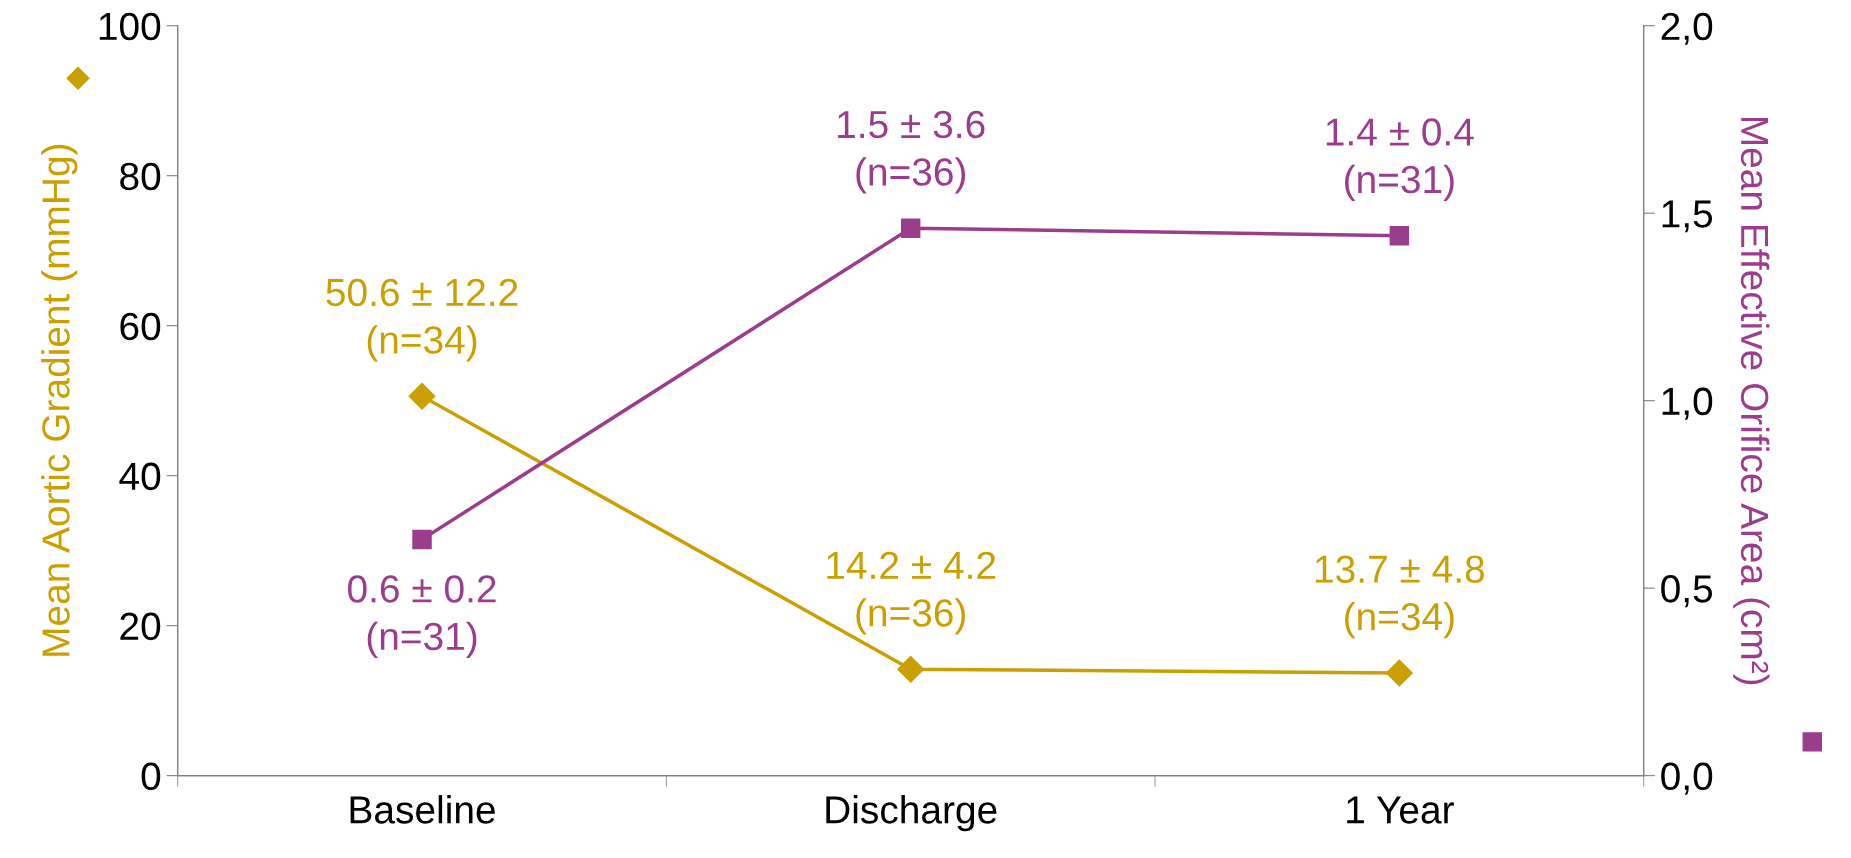 Image resolution: width=1851 pixels, height=858 pixels. What do you see at coordinates (1400, 597) in the screenshot?
I see `data-label: 13.7 ± 4.8 (n=34)` at bounding box center [1400, 597].